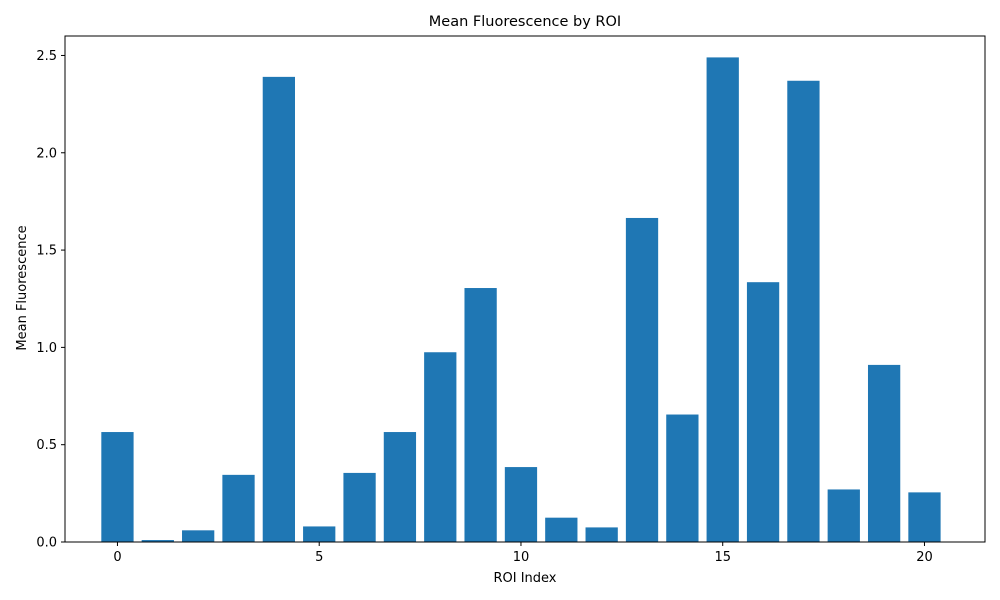 The width and height of the screenshot is (1000, 600). Describe the element at coordinates (50, 300) in the screenshot. I see `y-axis-ticks: 0.0 0.5 1.0 1.5 2.0 2.5` at that location.